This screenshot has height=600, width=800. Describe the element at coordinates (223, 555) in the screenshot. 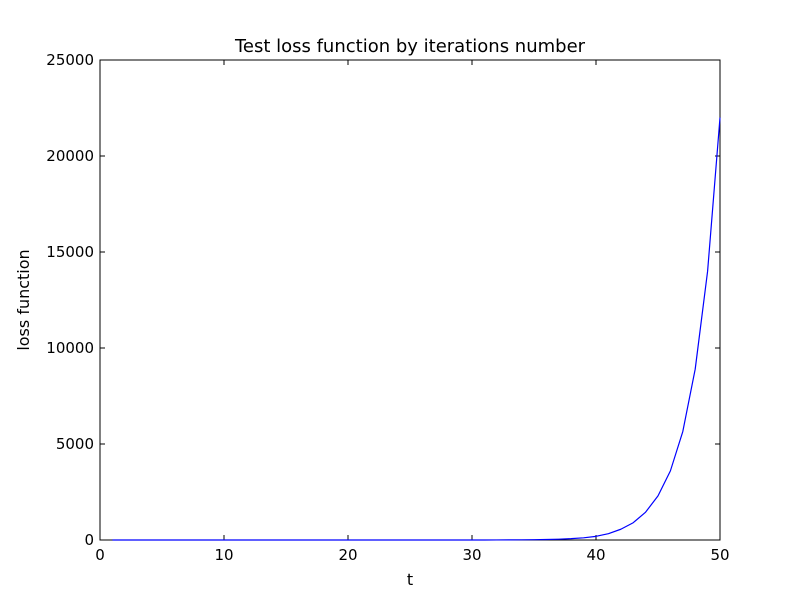

I see `x-tick-label: 10` at that location.